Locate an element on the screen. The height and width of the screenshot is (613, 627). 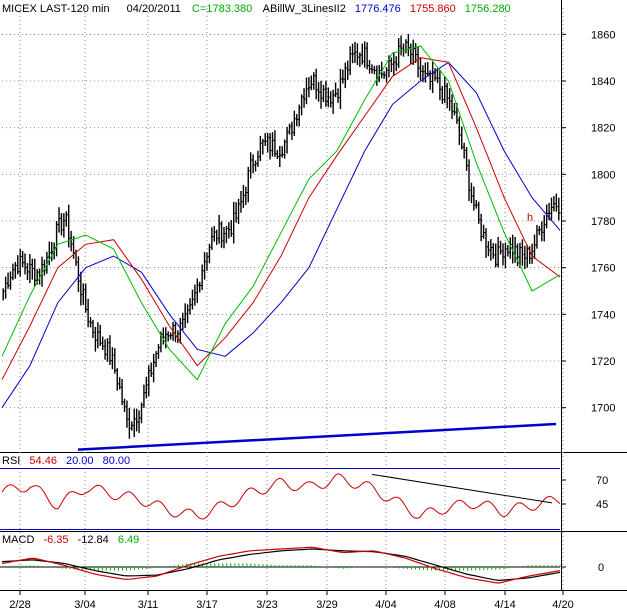
y-tick-label: 1780 is located at coordinates (603, 222).